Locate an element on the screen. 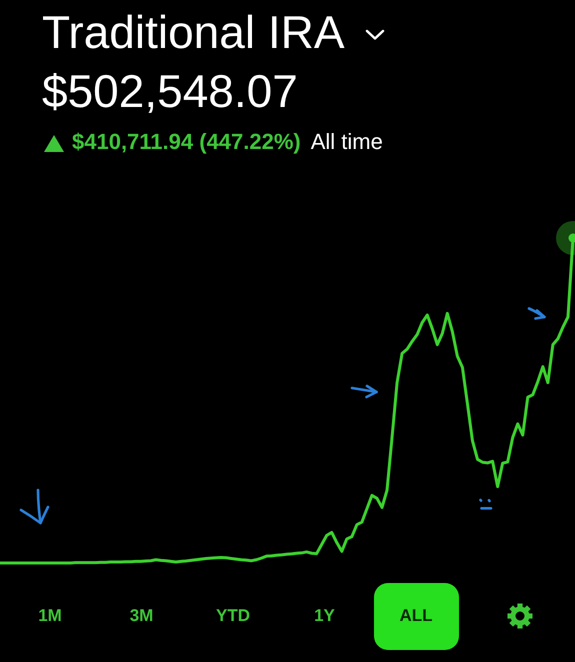  text: All time is located at coordinates (346, 141).